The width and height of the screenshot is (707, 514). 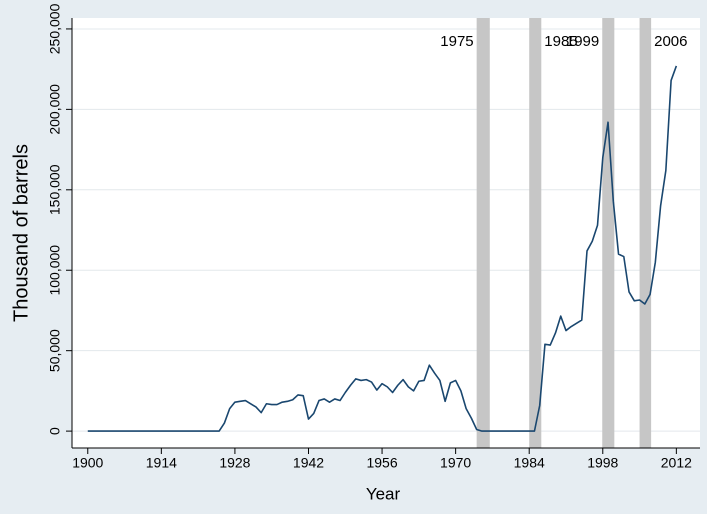 What do you see at coordinates (602, 463) in the screenshot?
I see `x-tick-label: 1998` at bounding box center [602, 463].